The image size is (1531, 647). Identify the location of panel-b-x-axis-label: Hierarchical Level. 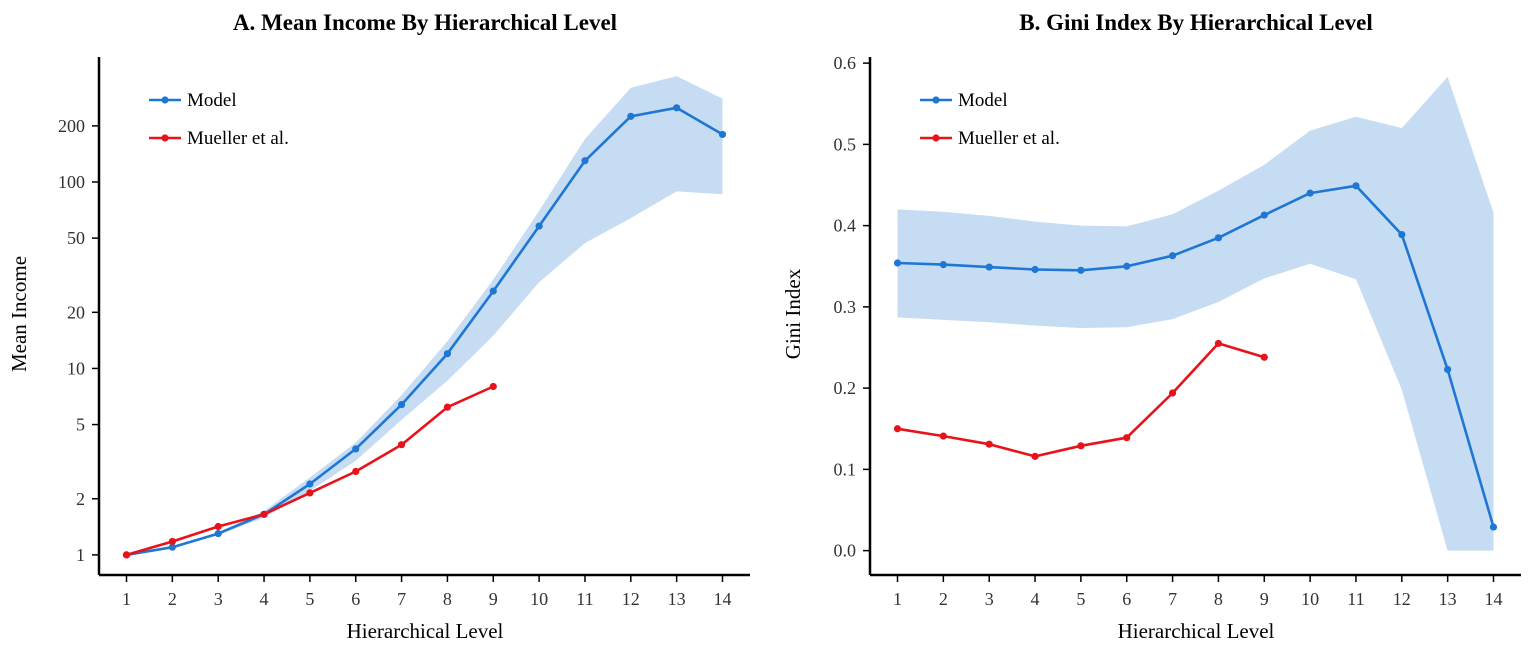
(1196, 630).